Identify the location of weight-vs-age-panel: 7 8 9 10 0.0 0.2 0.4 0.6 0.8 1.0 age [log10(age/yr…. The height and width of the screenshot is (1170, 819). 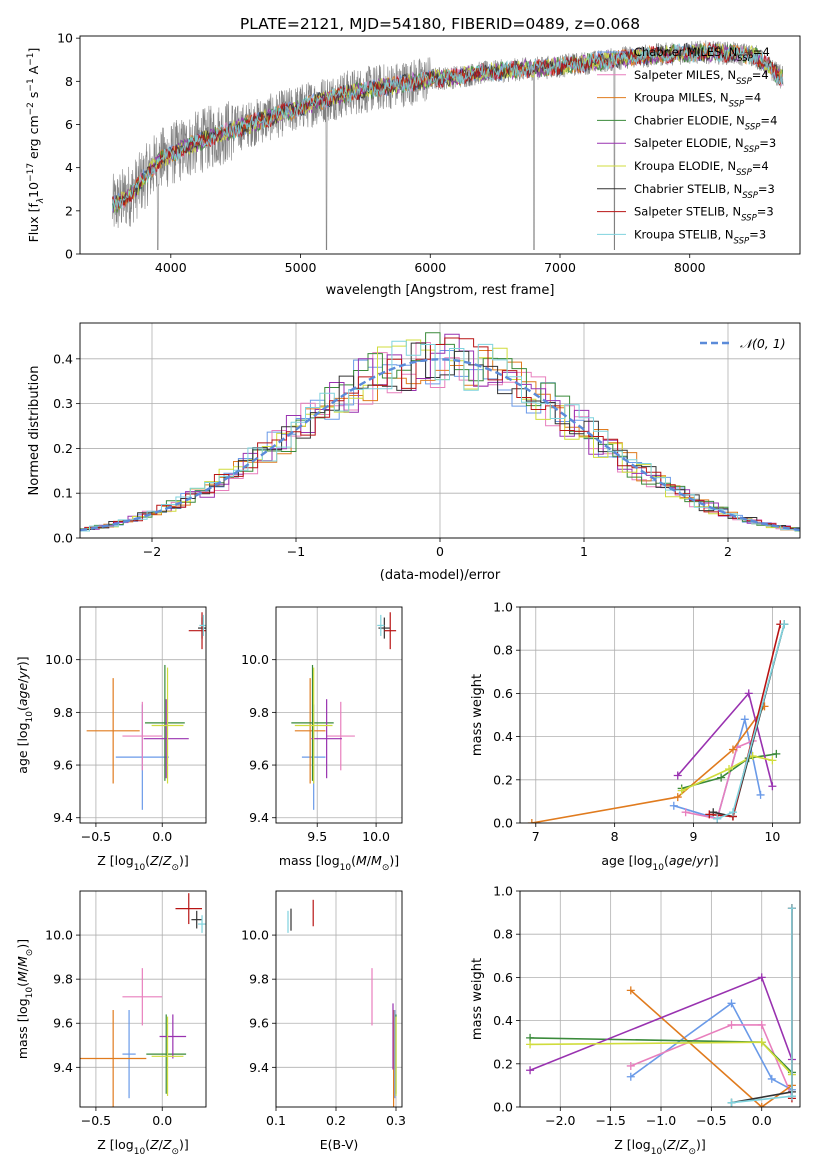
(635, 736).